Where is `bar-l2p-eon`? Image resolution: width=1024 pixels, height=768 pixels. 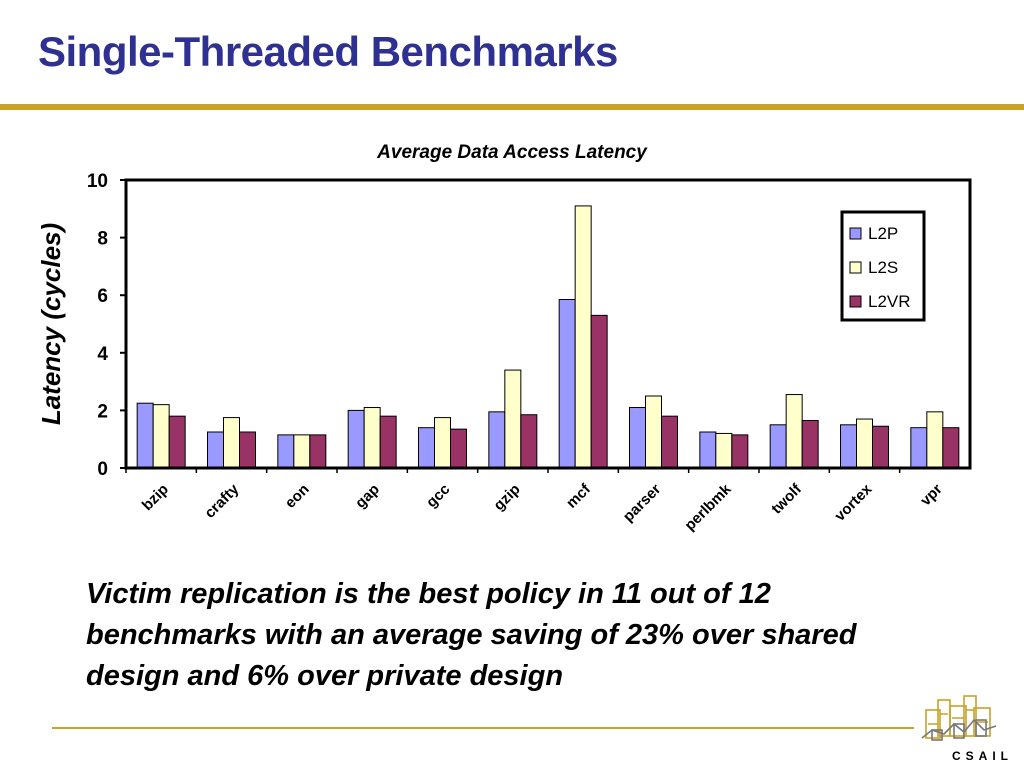
bar-l2p-eon is located at coordinates (286, 451).